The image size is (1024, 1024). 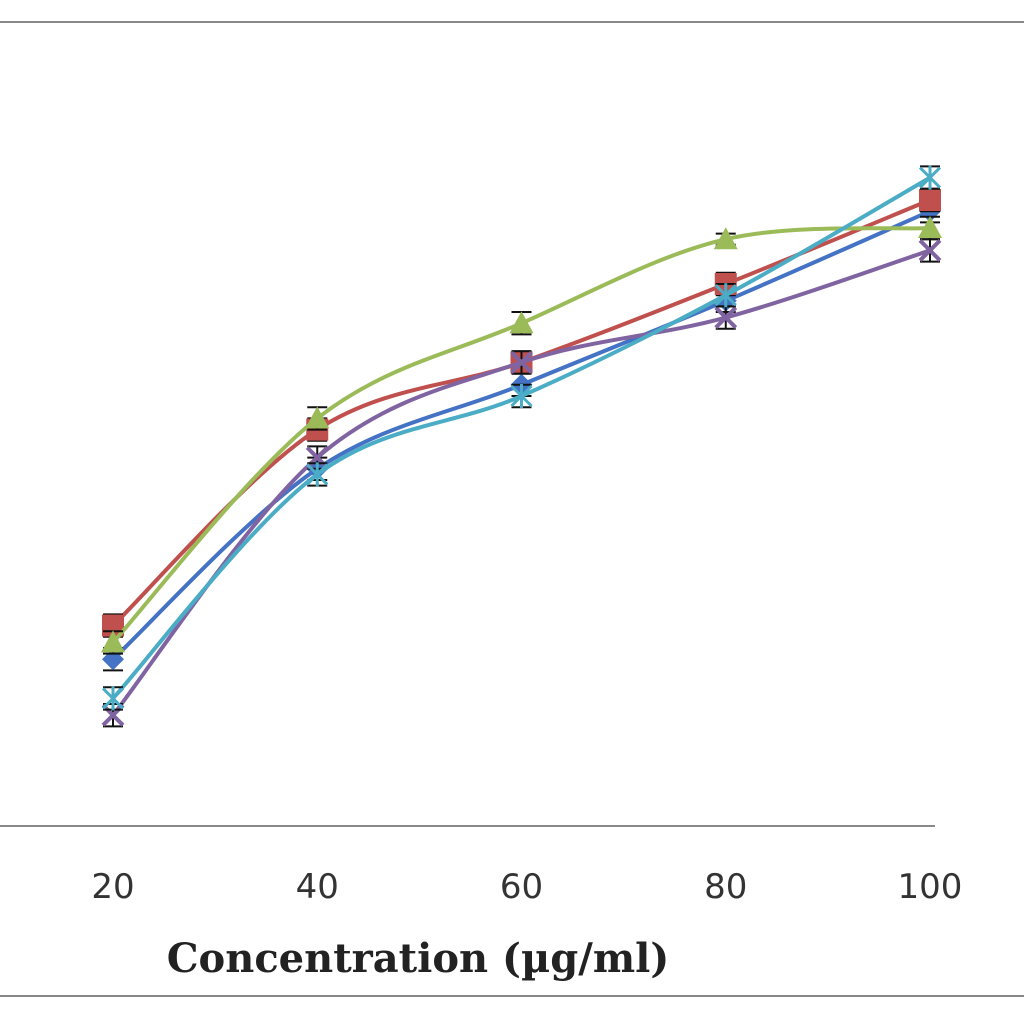 I want to click on x-tick-label-20: 20, so click(x=112, y=887).